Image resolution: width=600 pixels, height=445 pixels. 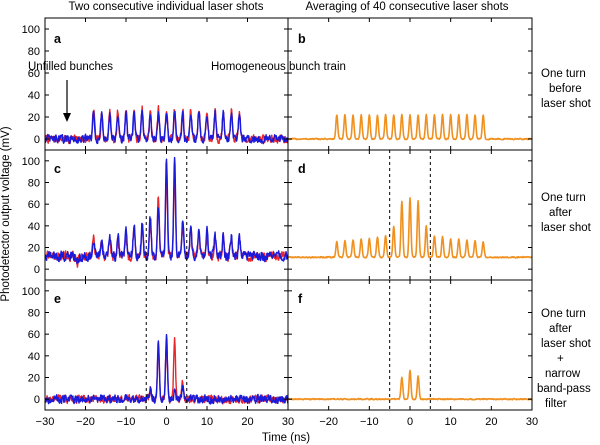 I want to click on side-label-line: band-pass, so click(x=564, y=389).